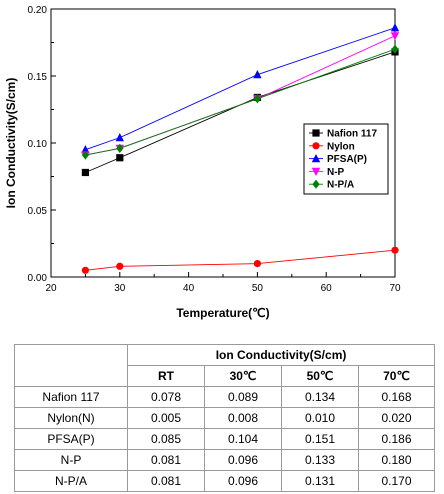  What do you see at coordinates (327, 288) in the screenshot?
I see `x-tick-label: 60` at bounding box center [327, 288].